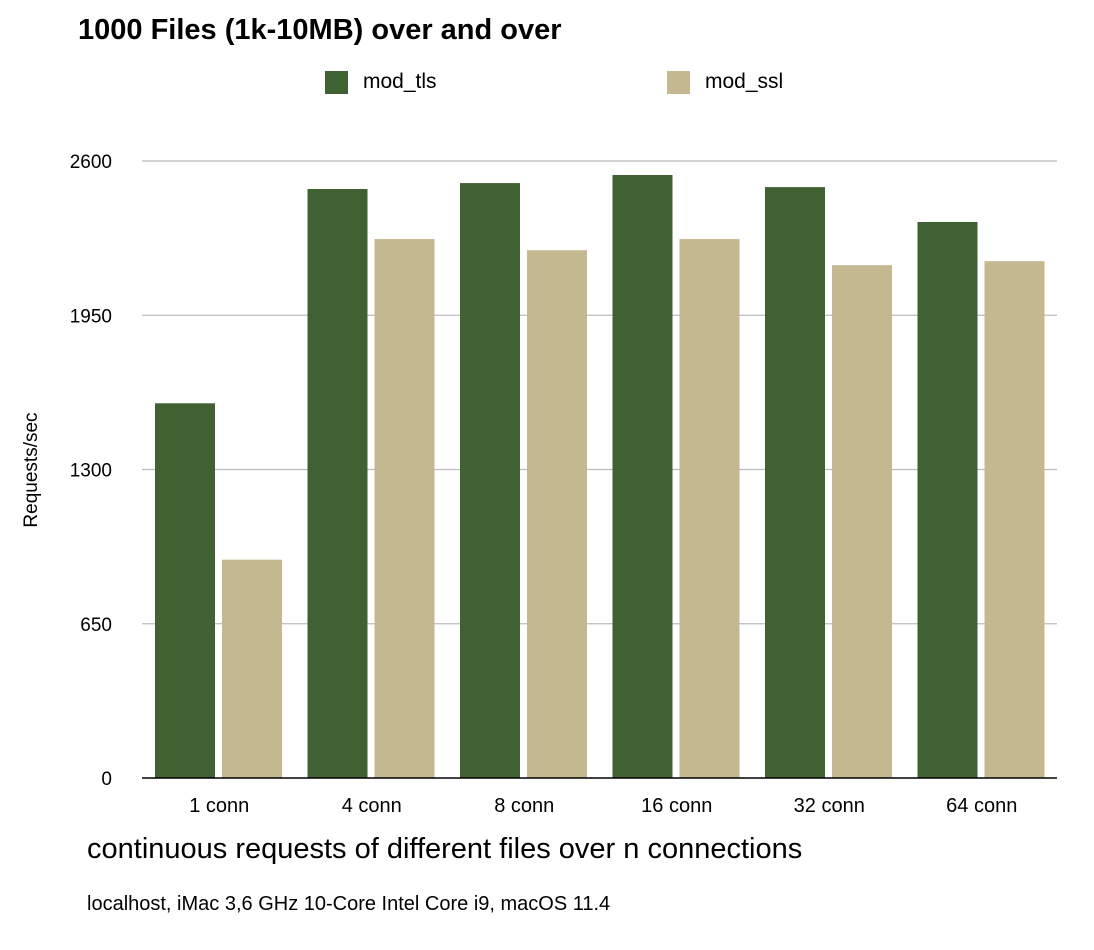  What do you see at coordinates (96, 625) in the screenshot?
I see `y-tick-label: 650` at bounding box center [96, 625].